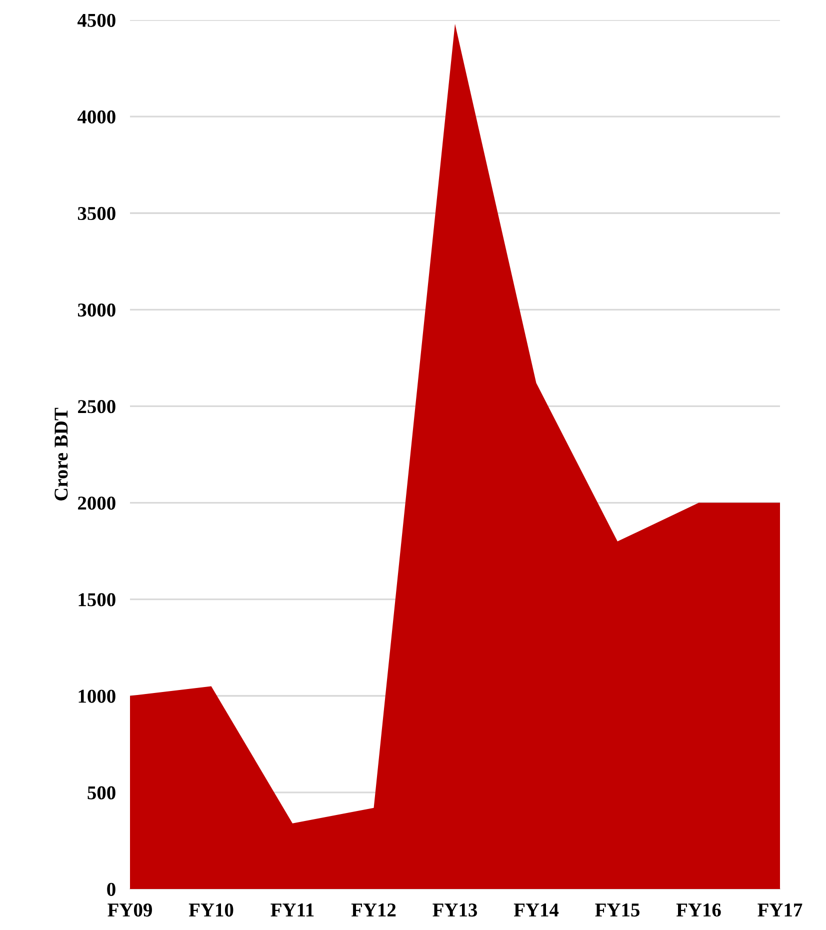  I want to click on x-tick-label: FY13, so click(455, 910).